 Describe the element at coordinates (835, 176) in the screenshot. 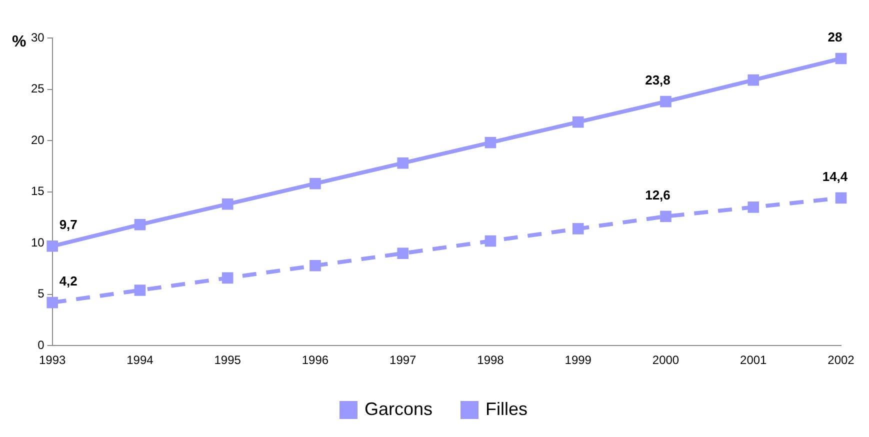

I see `data-label: 14,4` at that location.